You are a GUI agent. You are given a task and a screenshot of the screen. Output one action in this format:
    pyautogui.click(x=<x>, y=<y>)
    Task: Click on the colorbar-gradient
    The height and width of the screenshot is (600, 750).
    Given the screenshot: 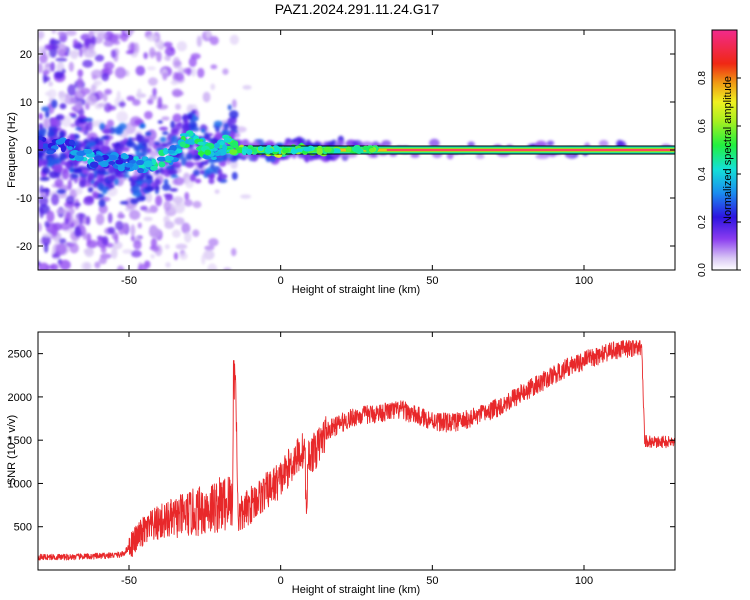 What is the action you would take?
    pyautogui.click(x=724, y=150)
    